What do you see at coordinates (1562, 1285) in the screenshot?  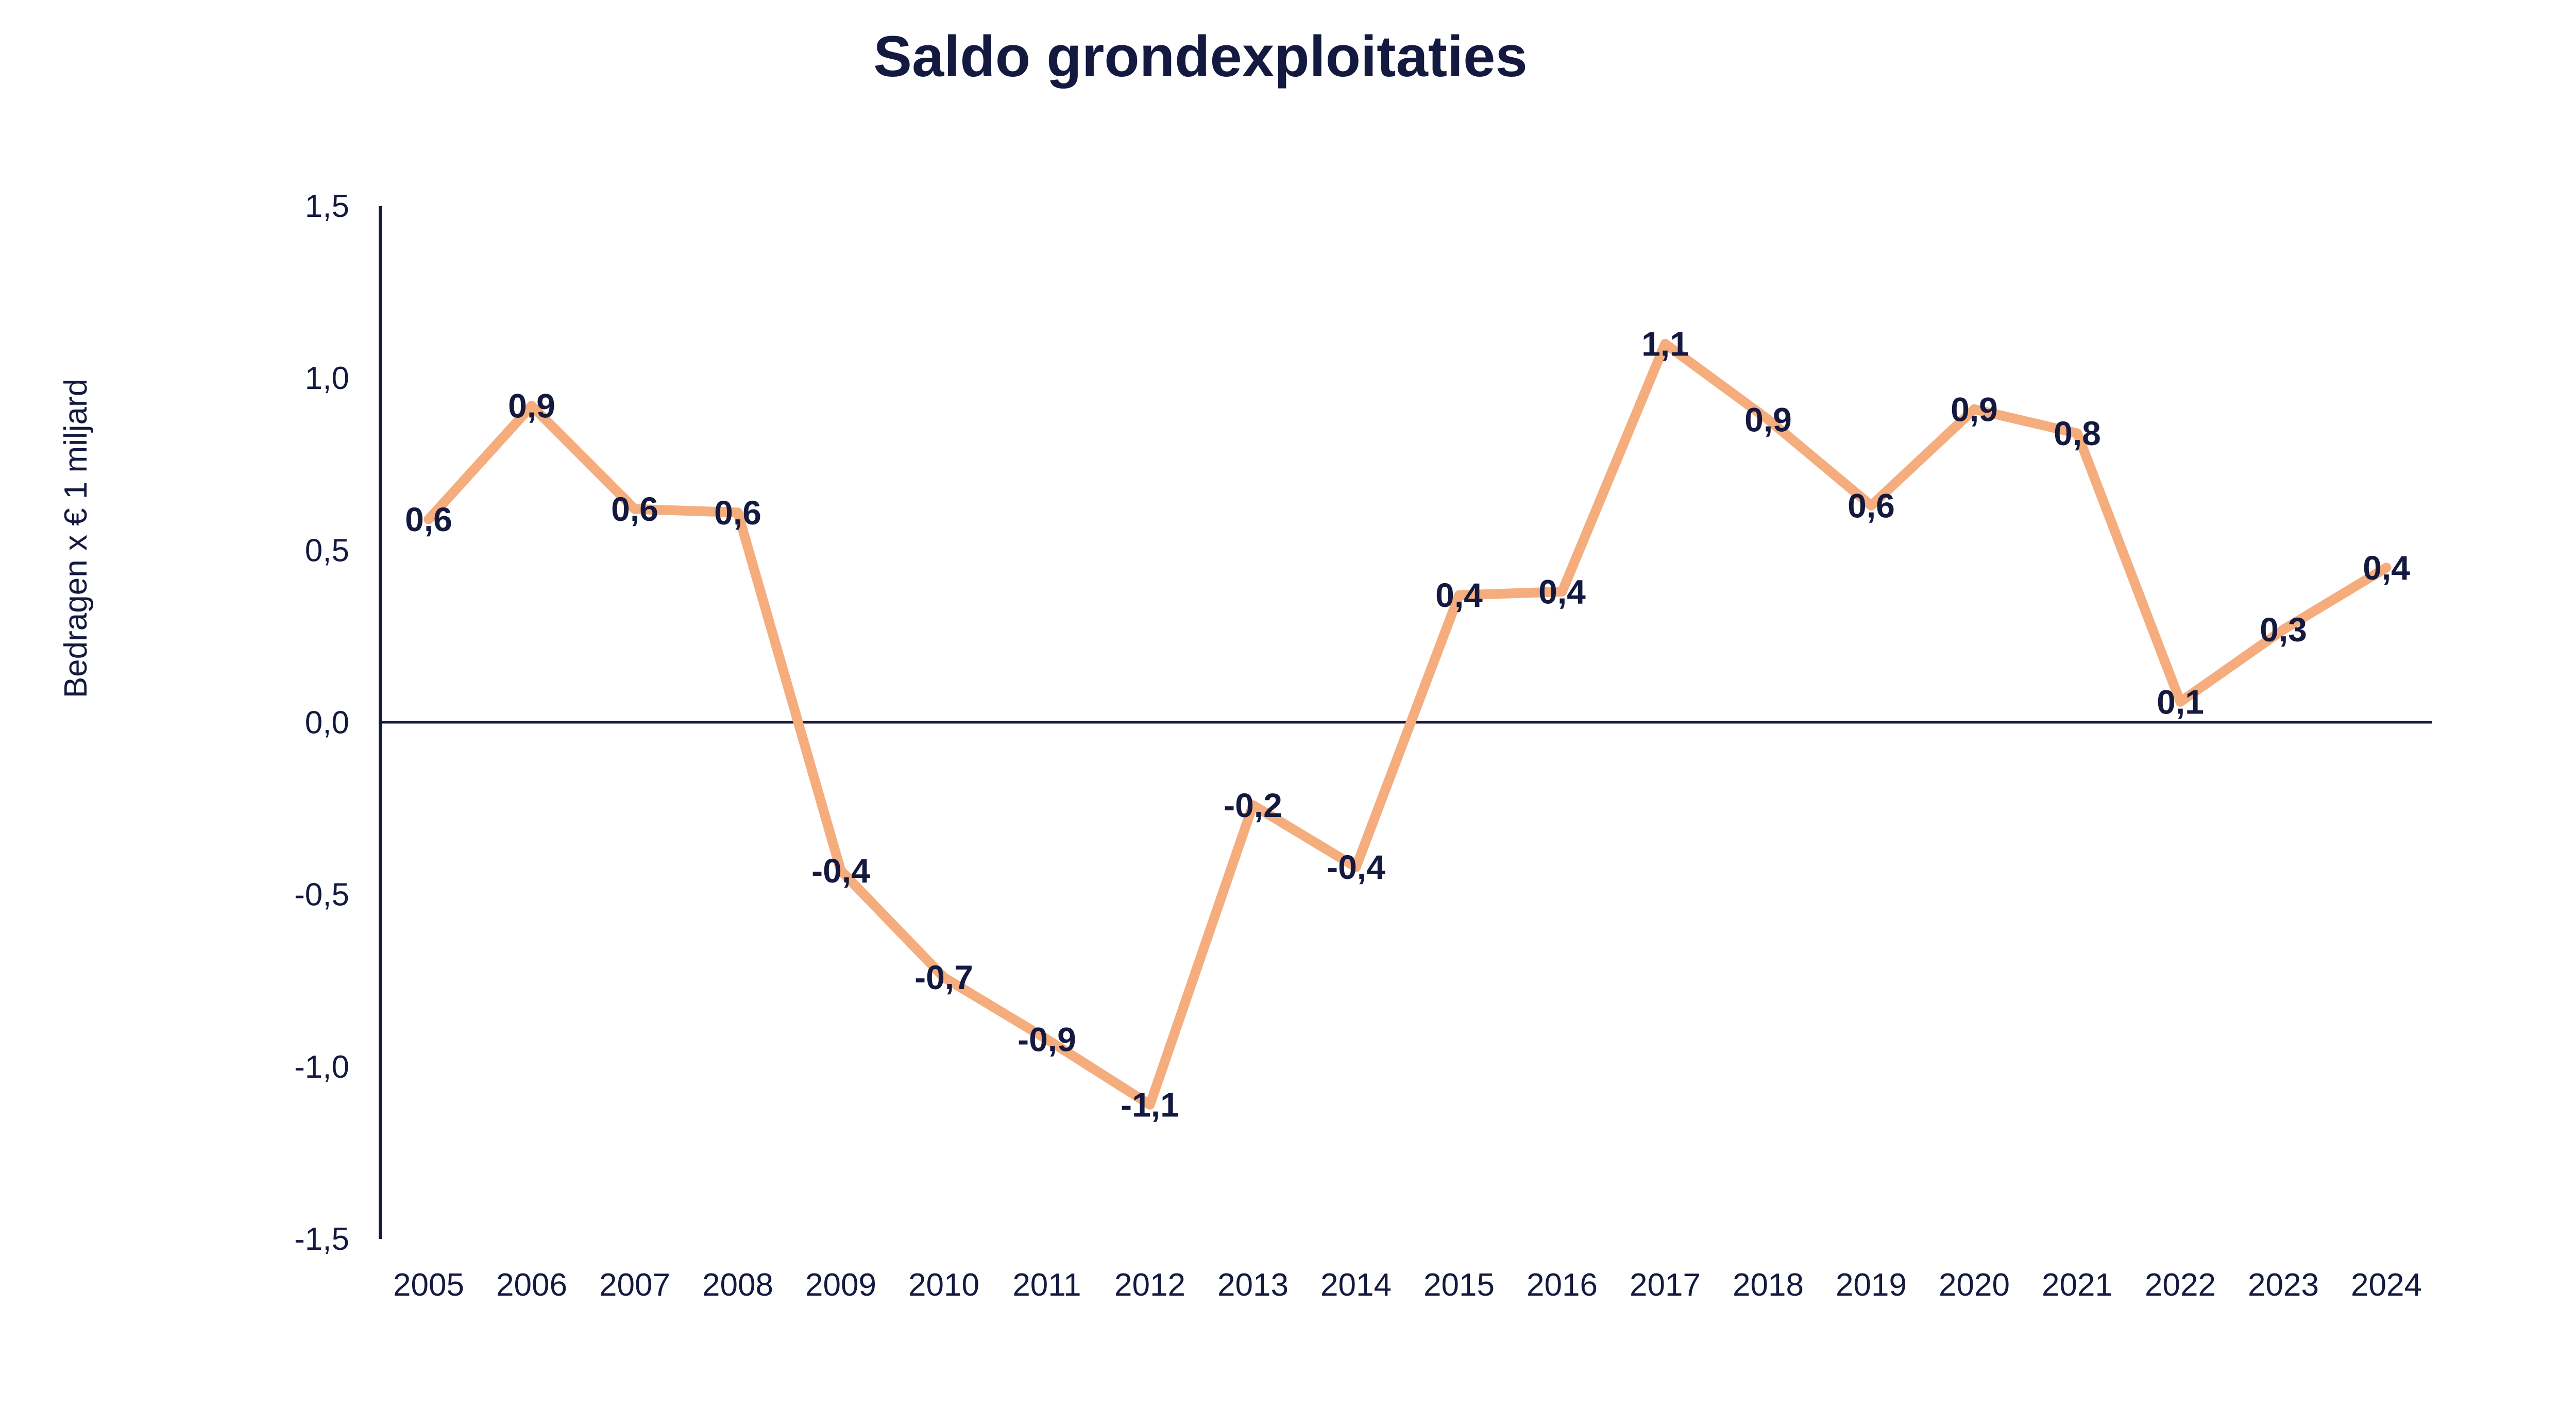 I see `x-tick-label: 2016` at bounding box center [1562, 1285].